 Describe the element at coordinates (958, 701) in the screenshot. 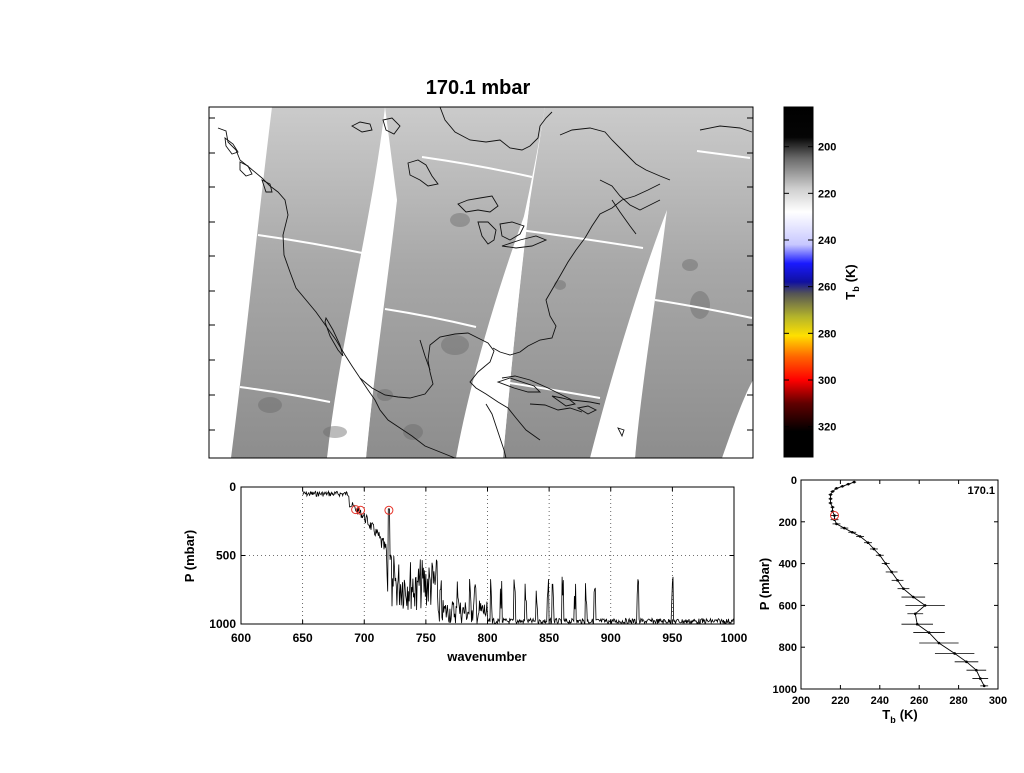

I see `profile-xtick-label: 280` at that location.